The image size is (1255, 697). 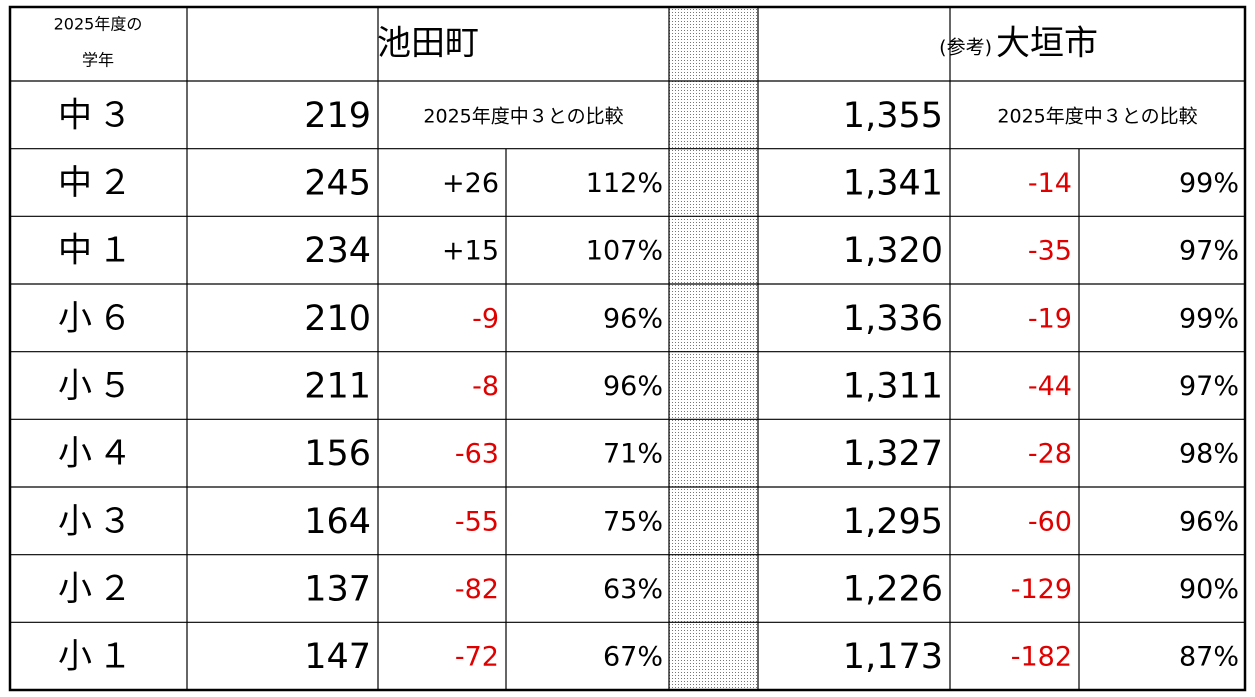 I want to click on grade-cell: 小６, so click(x=98, y=318).